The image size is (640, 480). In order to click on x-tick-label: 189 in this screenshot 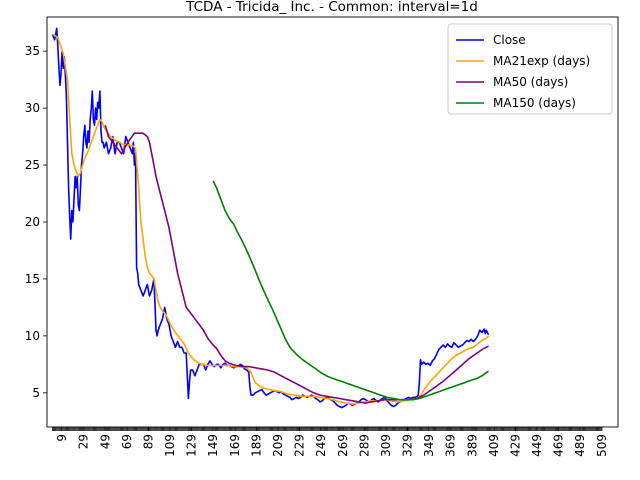, I will do `click(256, 445)`.